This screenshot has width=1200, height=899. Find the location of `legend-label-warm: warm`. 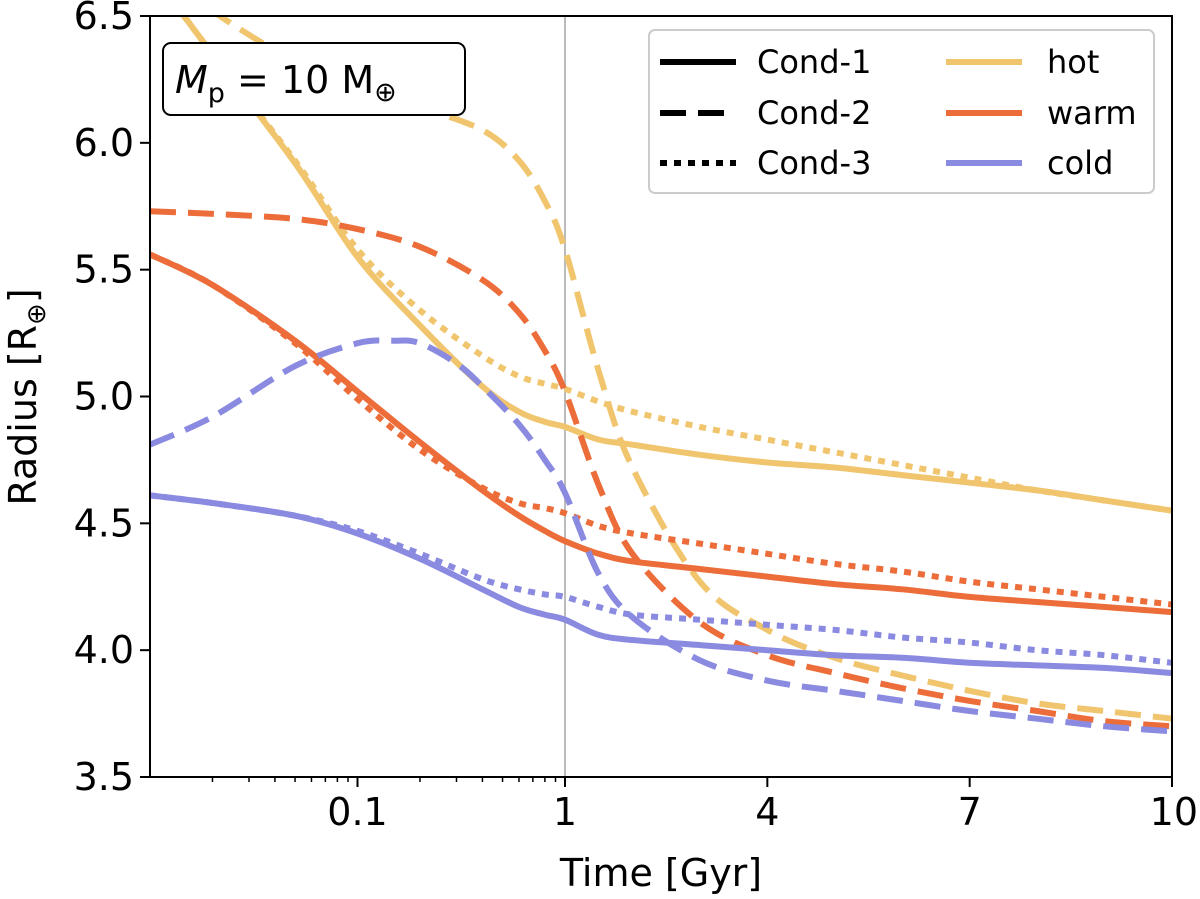

legend-label-warm: warm is located at coordinates (1092, 113).